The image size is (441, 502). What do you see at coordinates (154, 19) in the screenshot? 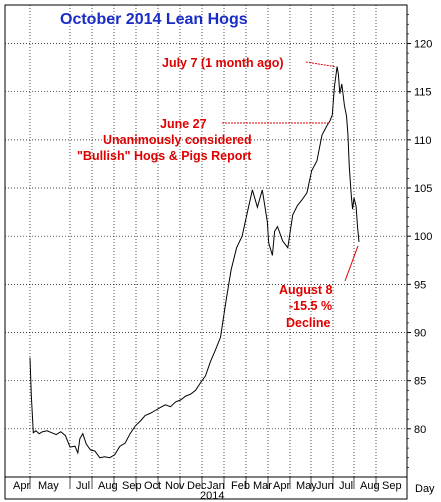
I see `chart-title: October 2014 Lean Hogs` at bounding box center [154, 19].